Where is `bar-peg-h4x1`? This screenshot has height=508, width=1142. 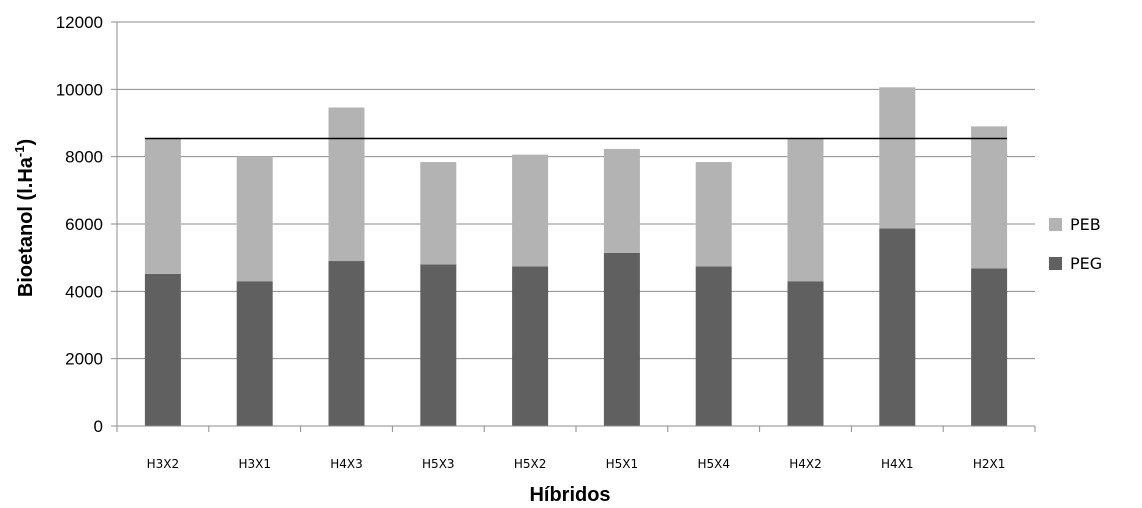 bar-peg-h4x1 is located at coordinates (897, 327).